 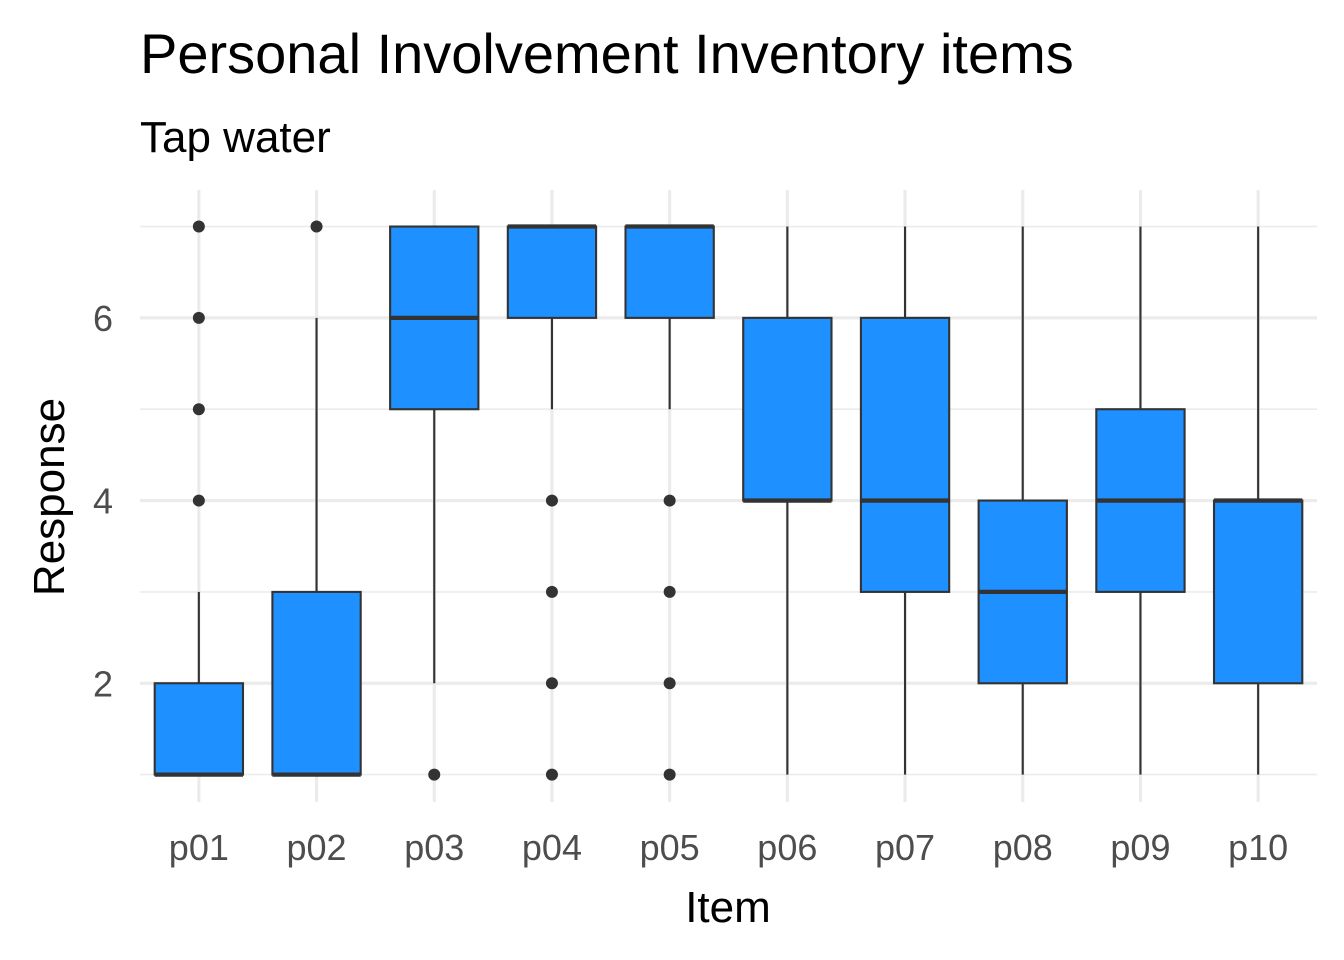 I want to click on x-tick-label: p03, so click(x=434, y=847).